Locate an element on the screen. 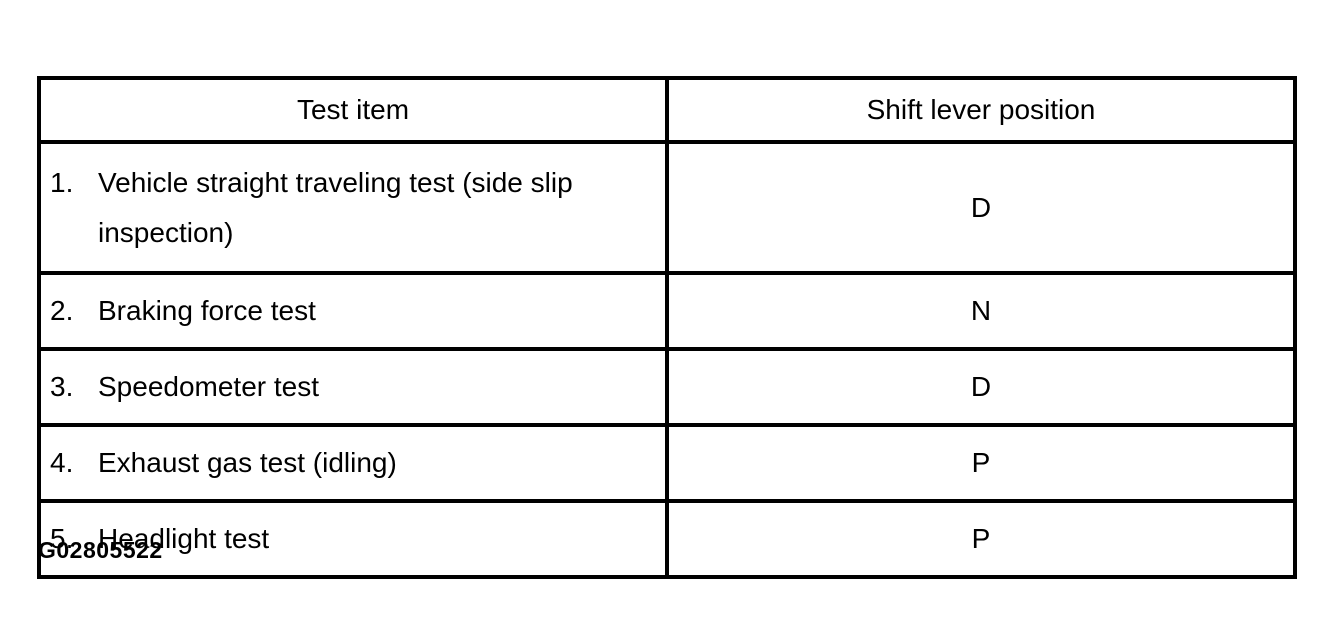  table-row: 5. Headlight test P is located at coordinates (667, 539).